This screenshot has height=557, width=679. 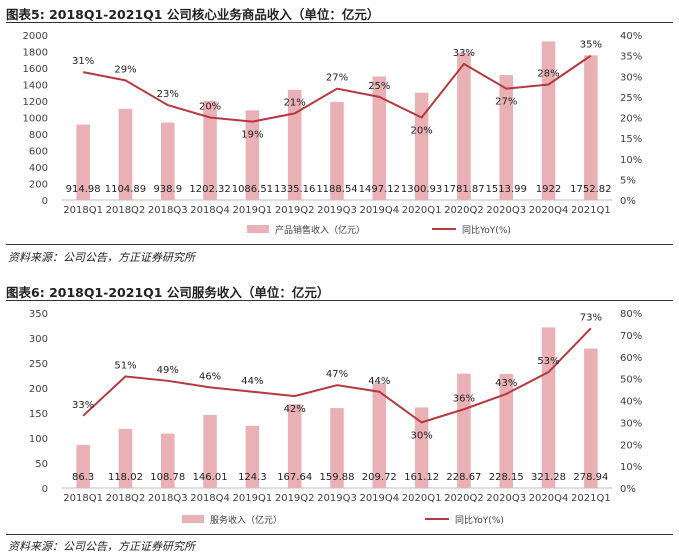 What do you see at coordinates (320, 230) in the screenshot?
I see `legend-bar-label: 产品销售收入（亿元）` at bounding box center [320, 230].